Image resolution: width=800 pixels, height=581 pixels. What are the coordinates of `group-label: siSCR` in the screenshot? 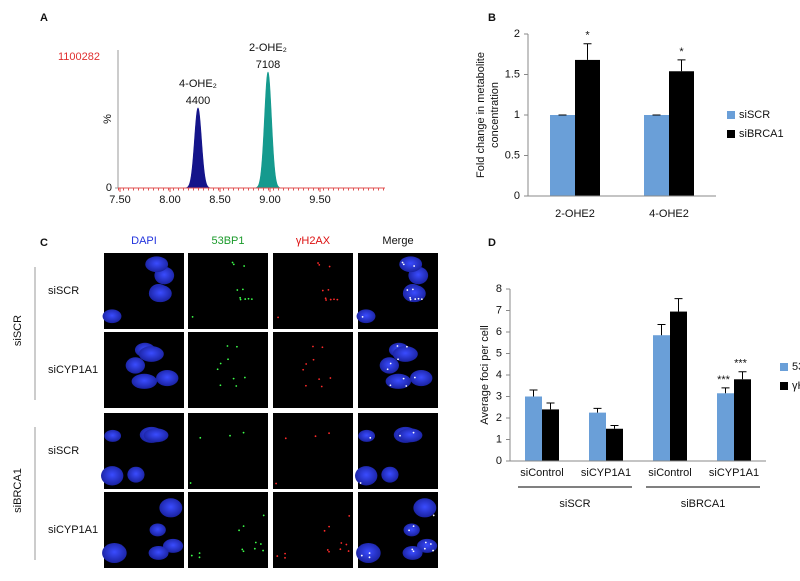 It's located at (574, 504).